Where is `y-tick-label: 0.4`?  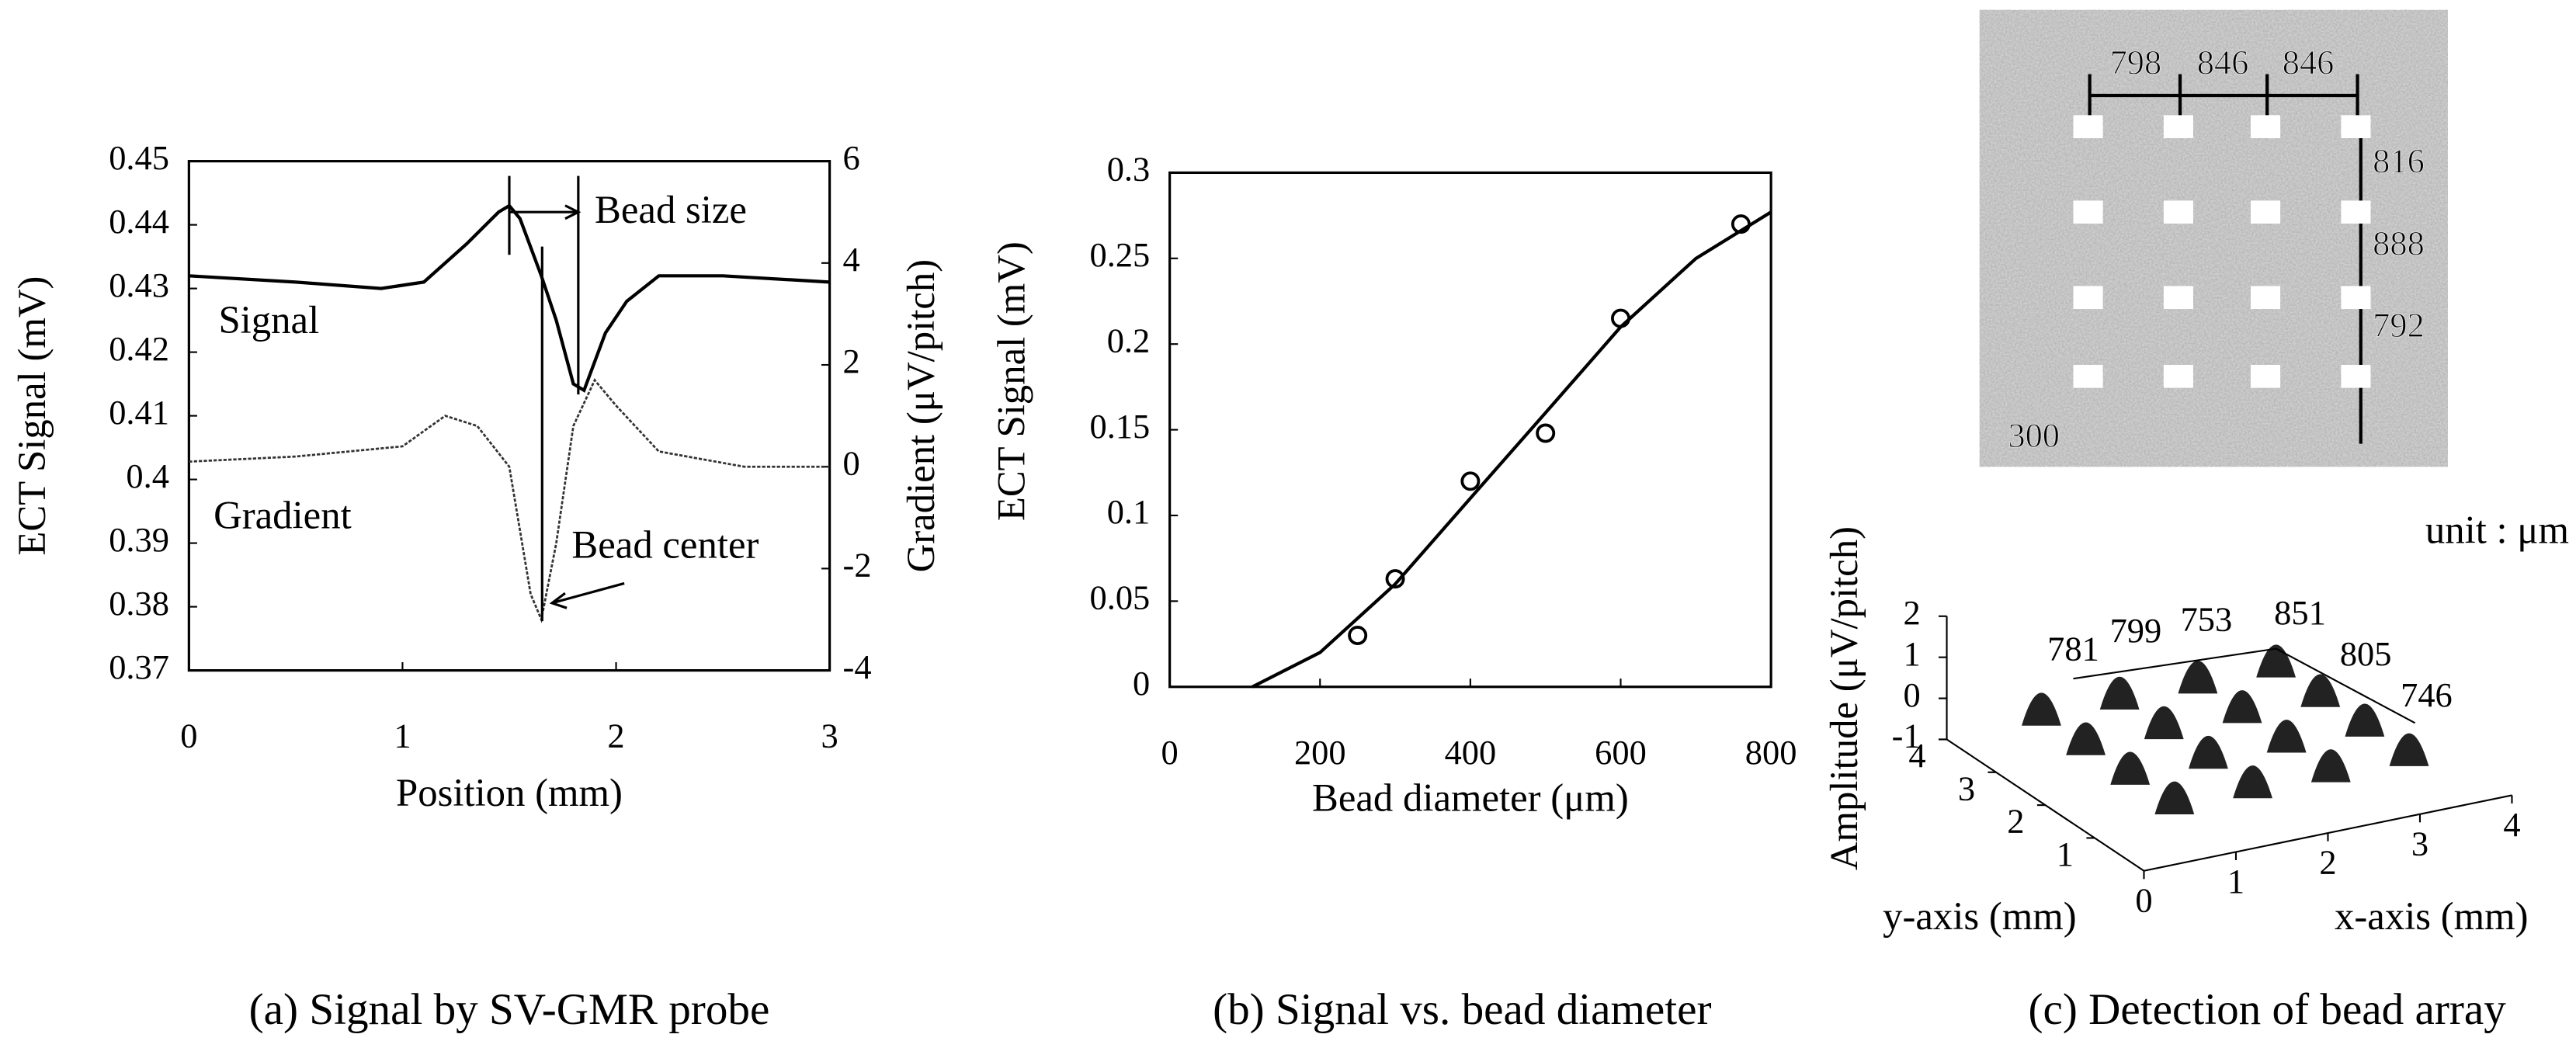 y-tick-label: 0.4 is located at coordinates (147, 475).